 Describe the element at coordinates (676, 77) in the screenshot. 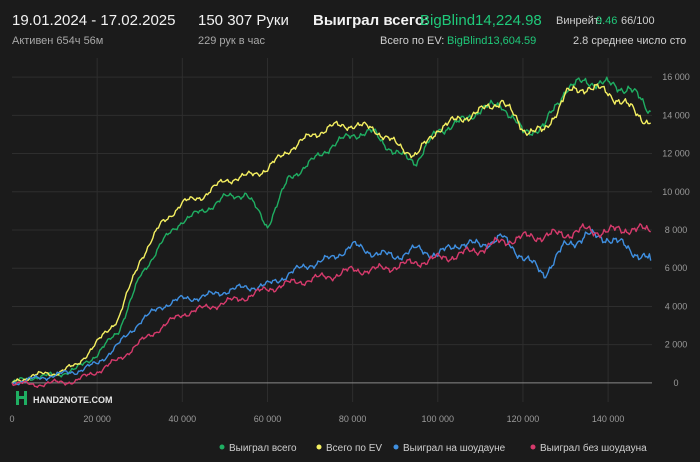

I see `y-tick-label: 16 000` at that location.